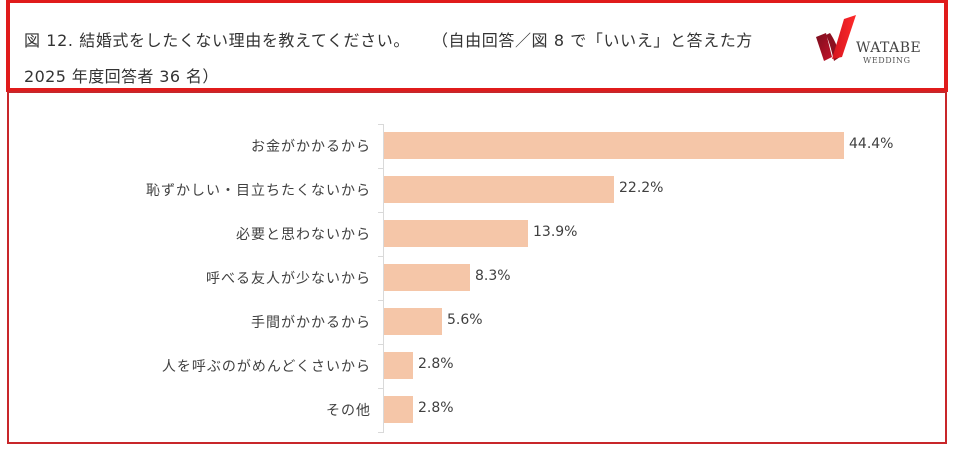 The image size is (956, 455). What do you see at coordinates (217, 40) in the screenshot?
I see `figure-title-question: 図 12. 結婚式をしたくない理由を教えてください。` at bounding box center [217, 40].